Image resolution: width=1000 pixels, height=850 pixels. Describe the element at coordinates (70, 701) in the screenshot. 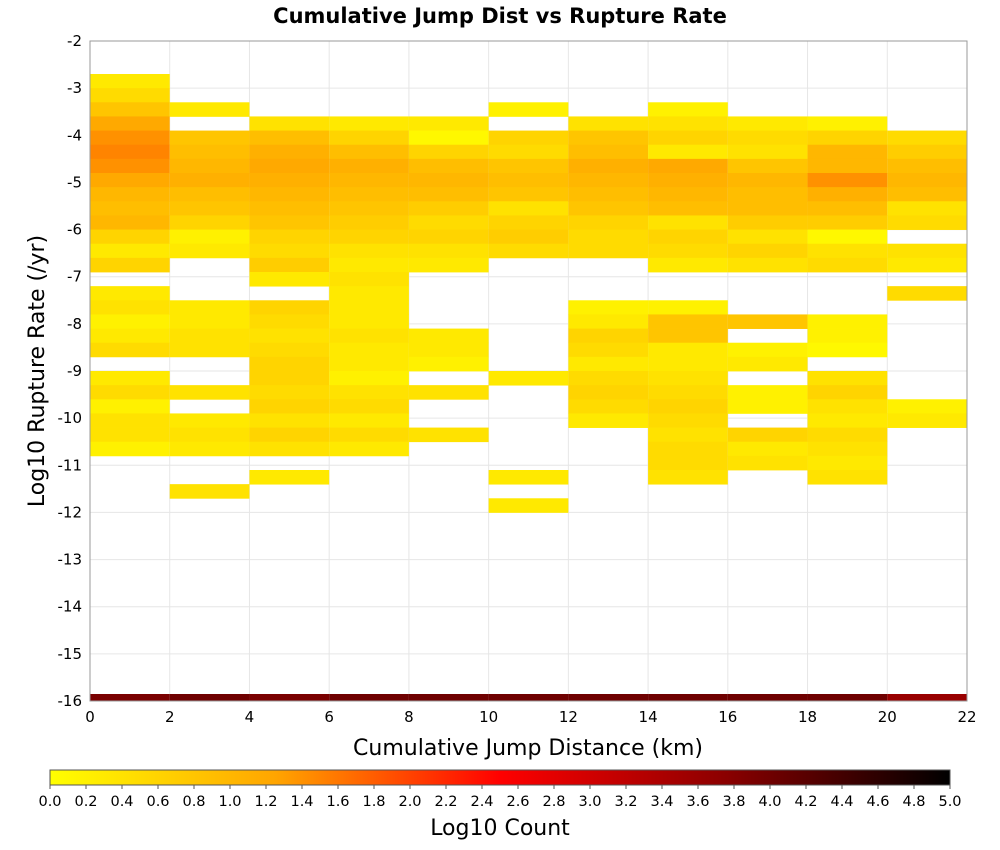

I see `y-tick-label: -16` at that location.